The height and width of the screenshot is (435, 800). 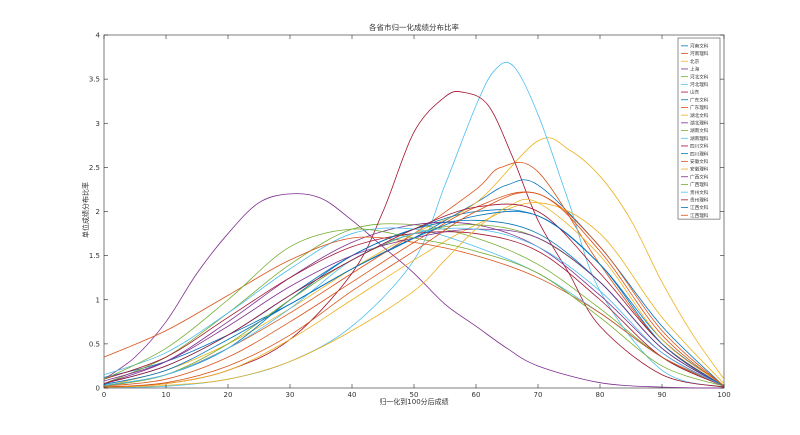 I want to click on y-tick-label: 3.5, so click(x=94, y=80).